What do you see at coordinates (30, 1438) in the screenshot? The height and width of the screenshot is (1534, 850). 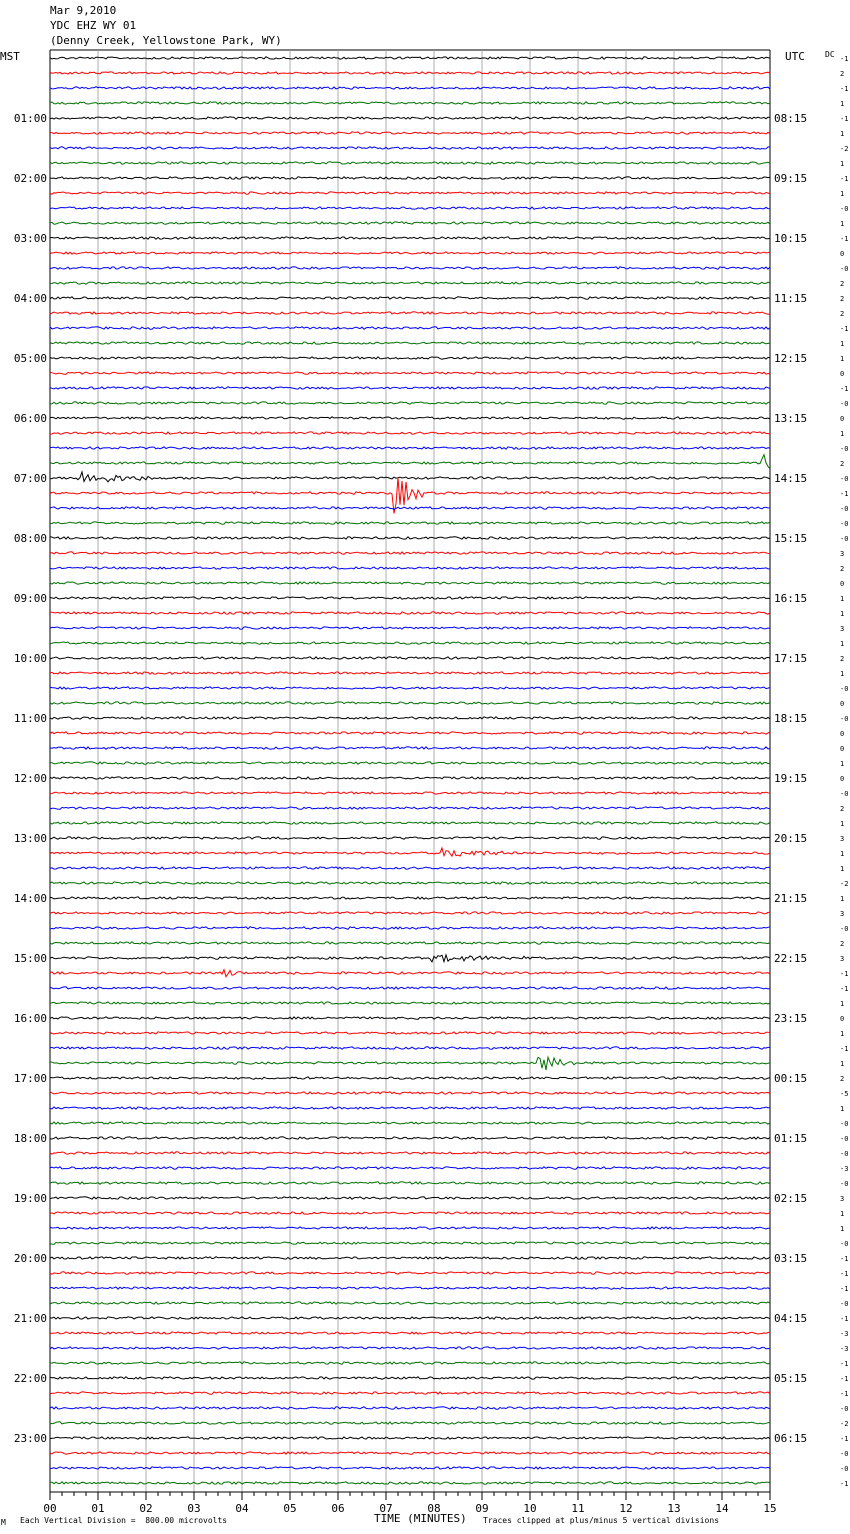 I see `mst-hour-label: 23:00` at bounding box center [30, 1438].